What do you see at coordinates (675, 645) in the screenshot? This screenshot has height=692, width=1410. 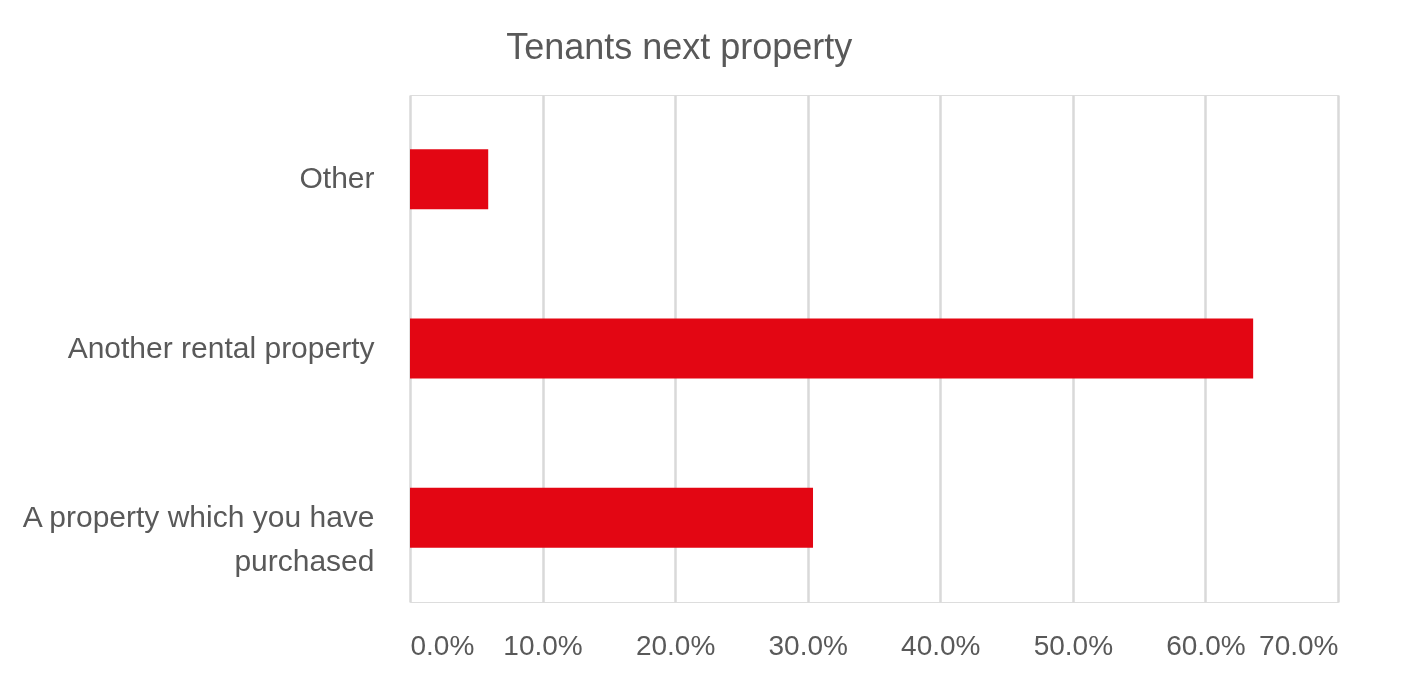 I see `x-tick-label: 20.0%` at bounding box center [675, 645].